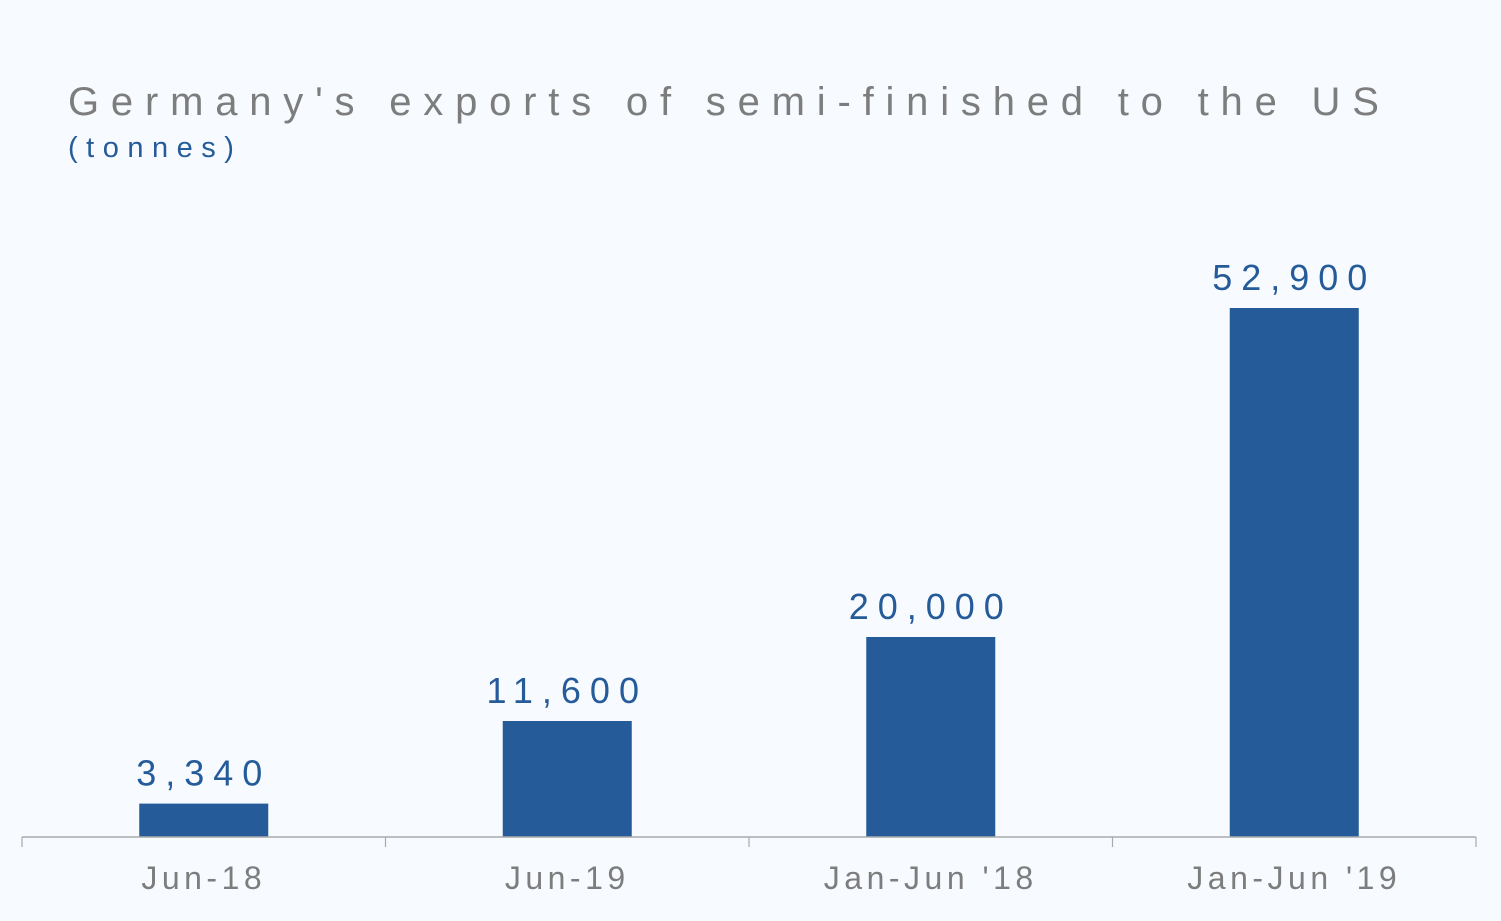 The height and width of the screenshot is (921, 1501). What do you see at coordinates (567, 878) in the screenshot?
I see `x-tick-label: Jun-19` at bounding box center [567, 878].